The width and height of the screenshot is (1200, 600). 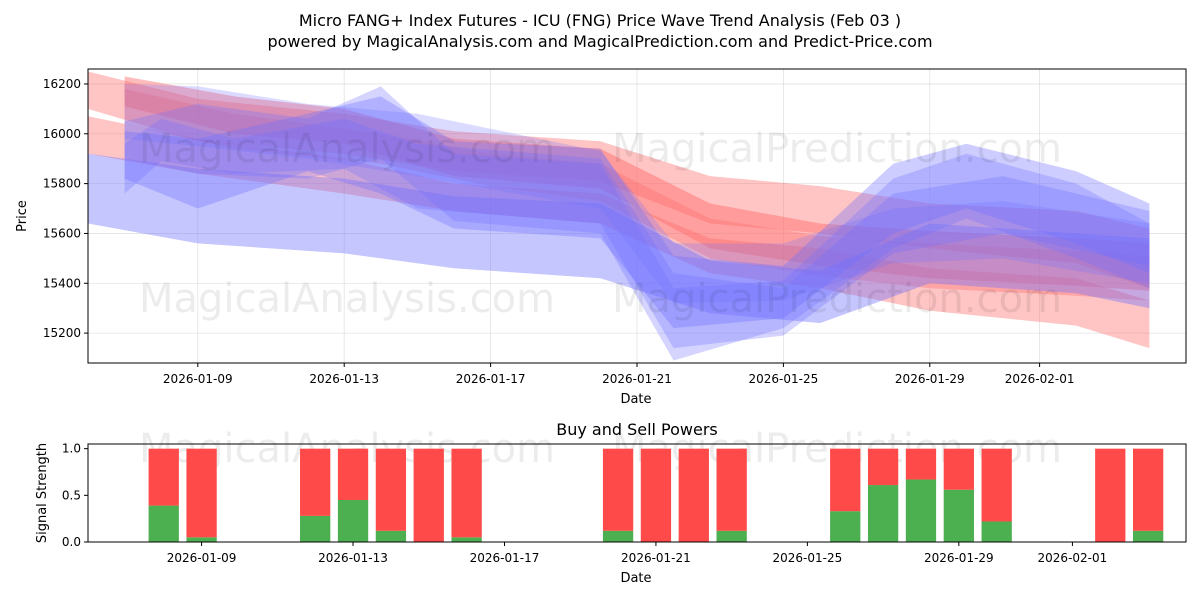 I want to click on price-x-tick-label: 2026-01-29, so click(x=930, y=379).